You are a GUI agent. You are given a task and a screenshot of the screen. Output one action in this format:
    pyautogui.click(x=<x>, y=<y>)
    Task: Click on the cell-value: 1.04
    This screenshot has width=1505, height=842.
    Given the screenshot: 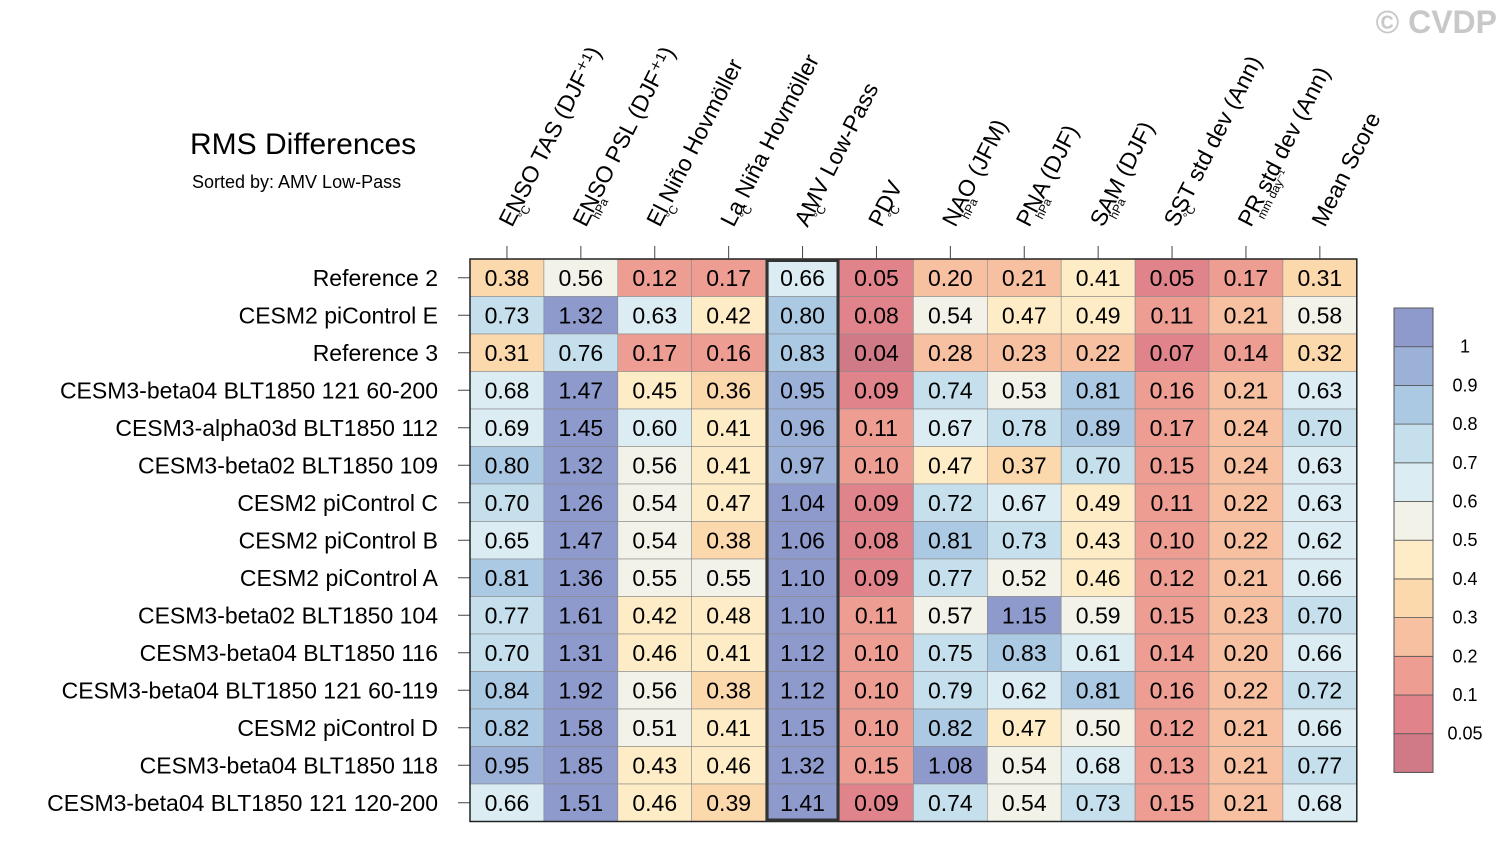 What is the action you would take?
    pyautogui.click(x=802, y=503)
    